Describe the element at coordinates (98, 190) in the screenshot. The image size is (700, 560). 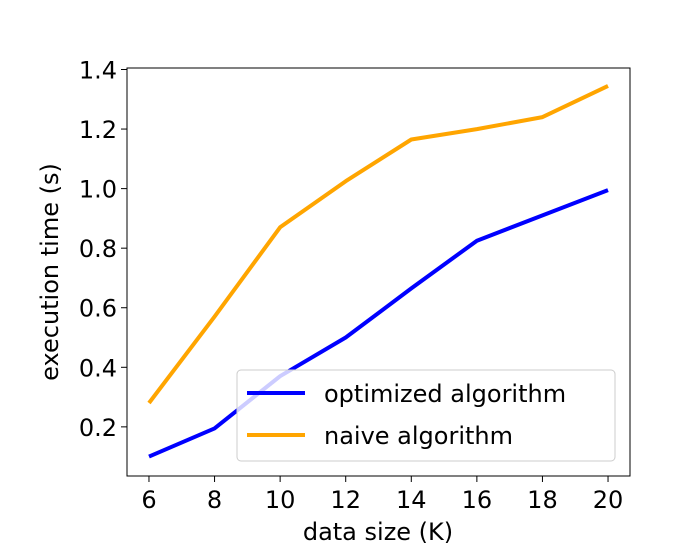
I see `y-tick-label: 1.0` at that location.